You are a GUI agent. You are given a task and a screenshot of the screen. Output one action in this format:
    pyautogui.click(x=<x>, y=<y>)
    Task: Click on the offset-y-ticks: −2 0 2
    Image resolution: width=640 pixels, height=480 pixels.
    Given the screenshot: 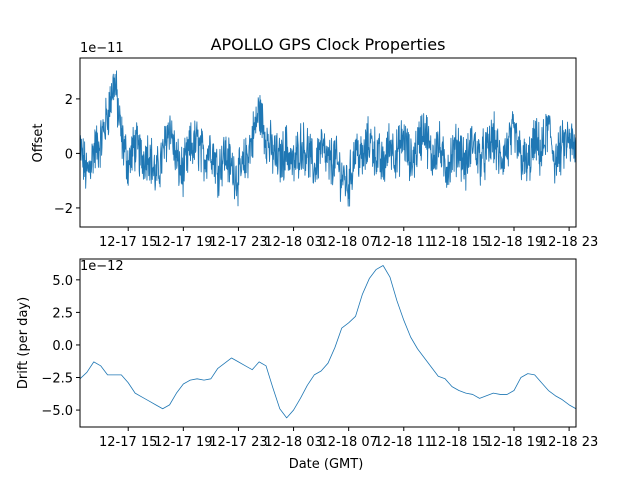 What is the action you would take?
    pyautogui.click(x=67, y=155)
    